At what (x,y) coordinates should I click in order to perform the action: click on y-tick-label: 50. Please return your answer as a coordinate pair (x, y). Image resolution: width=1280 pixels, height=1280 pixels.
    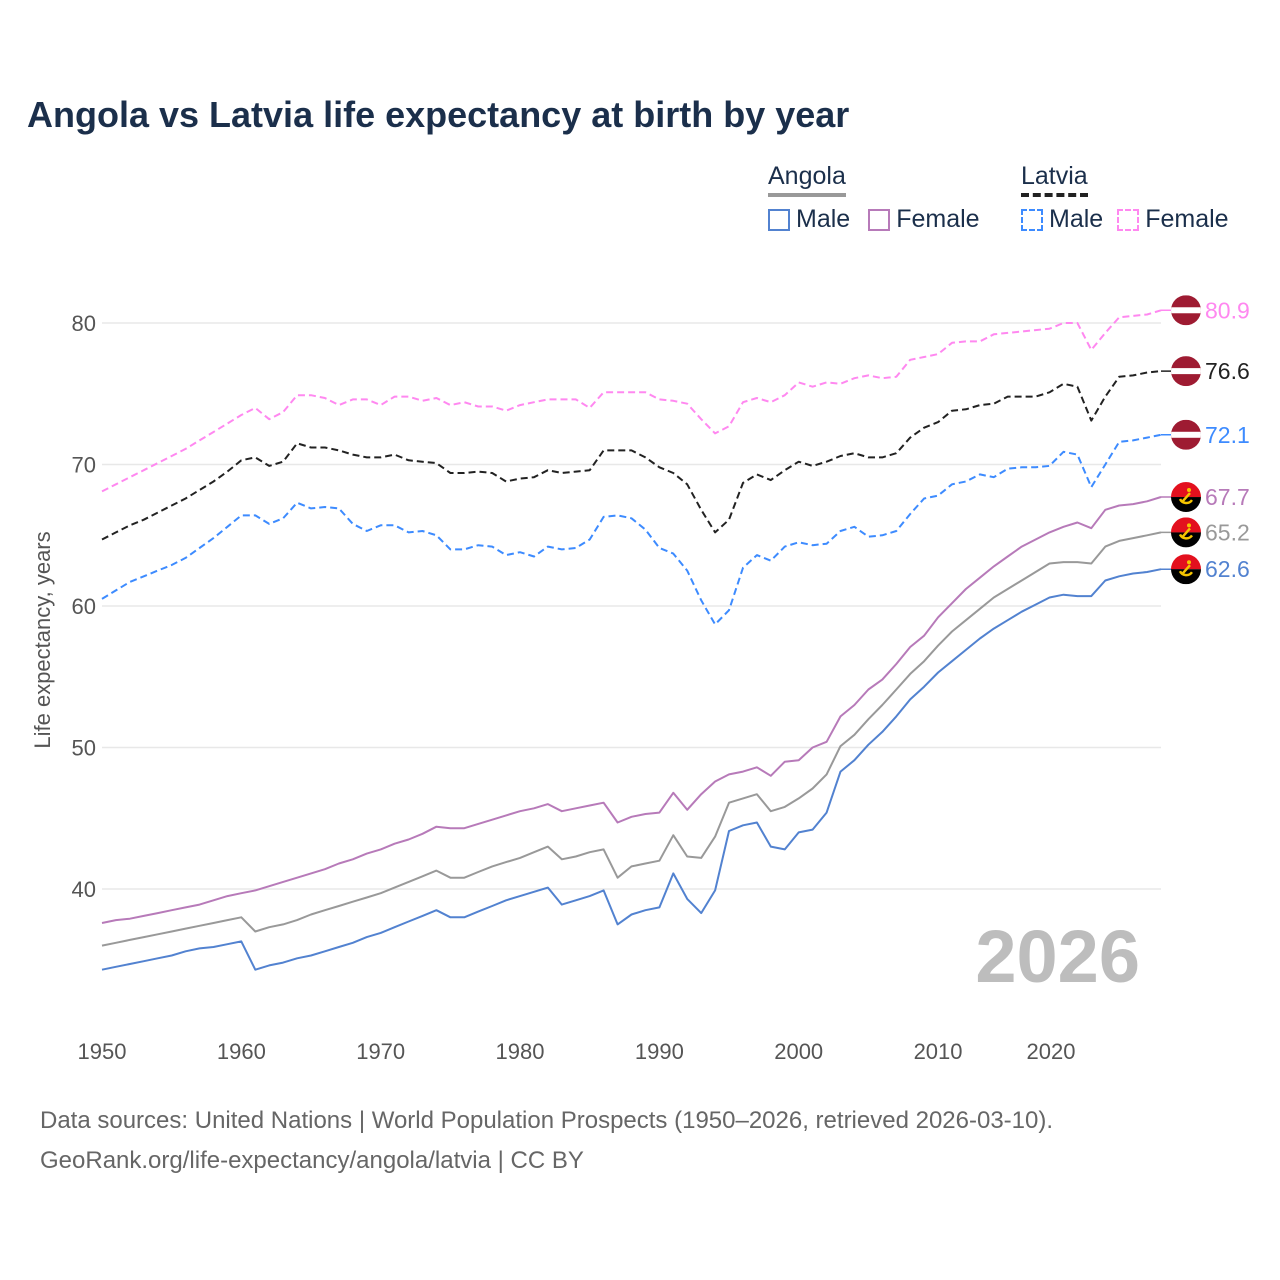
    Looking at the image, I should click on (84, 748).